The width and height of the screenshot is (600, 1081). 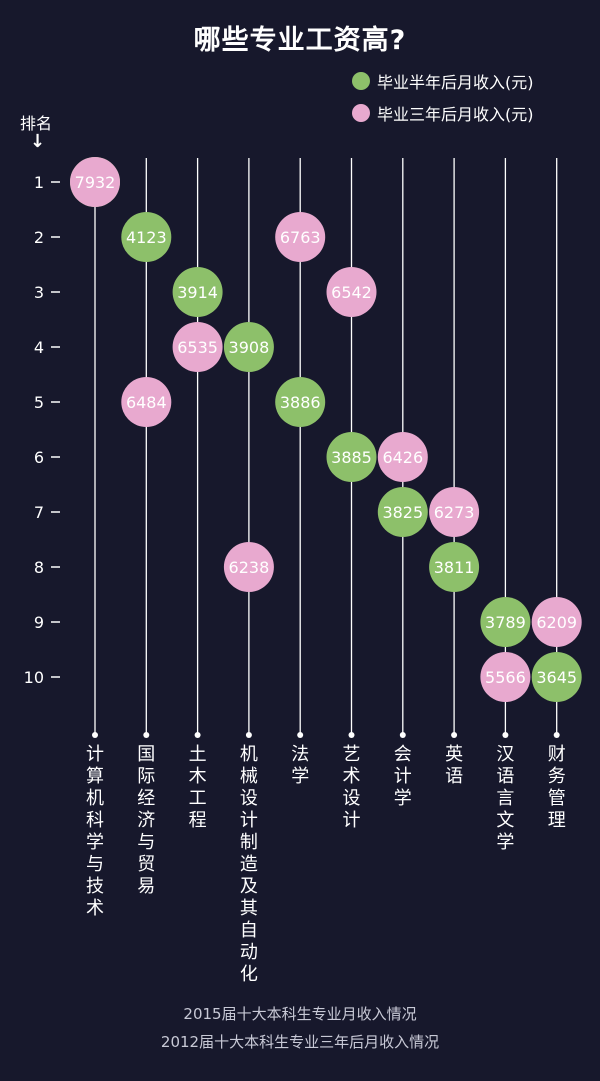 I want to click on three-year-value-label: 6542, so click(x=351, y=292).